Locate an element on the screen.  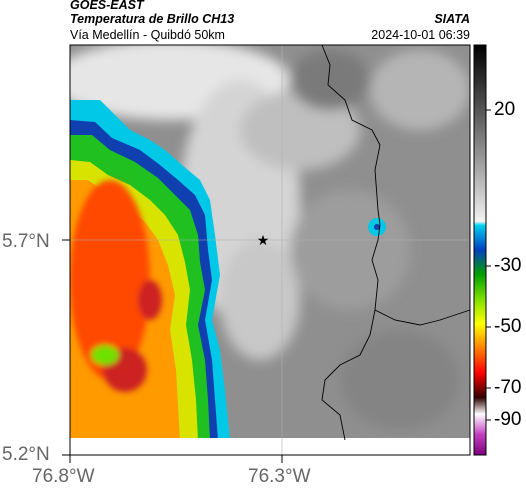
product-title: Temperatura de Brillo CH13 is located at coordinates (152, 19).